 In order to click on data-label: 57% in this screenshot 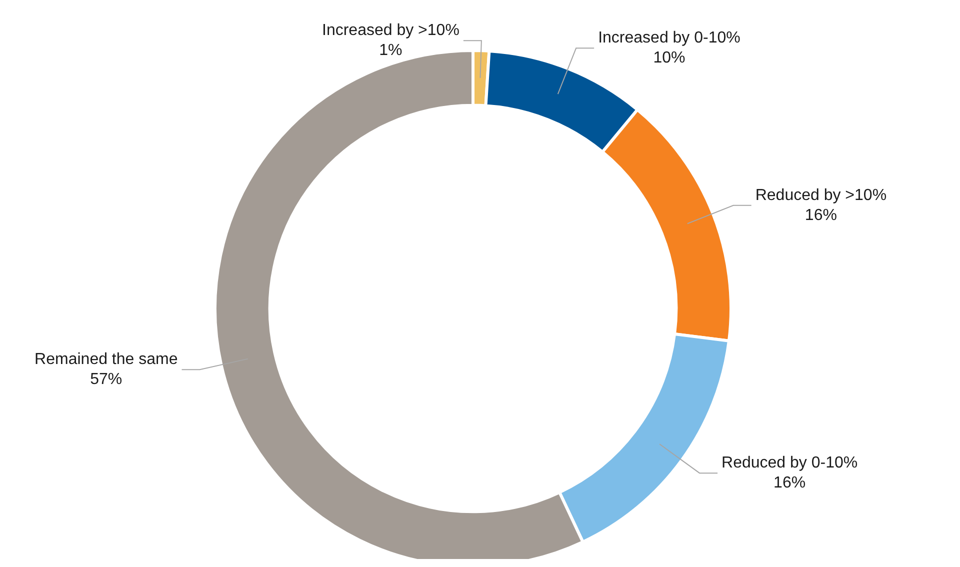, I will do `click(106, 379)`.